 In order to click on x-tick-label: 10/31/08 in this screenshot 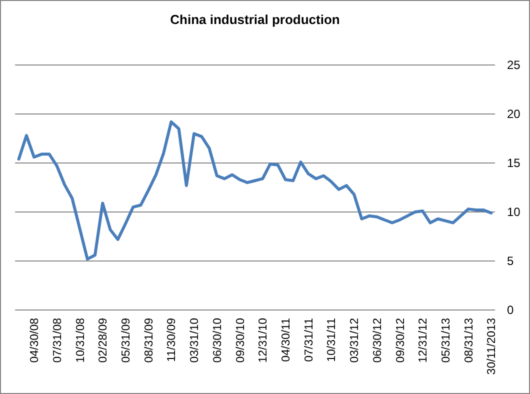, I will do `click(80, 340)`.